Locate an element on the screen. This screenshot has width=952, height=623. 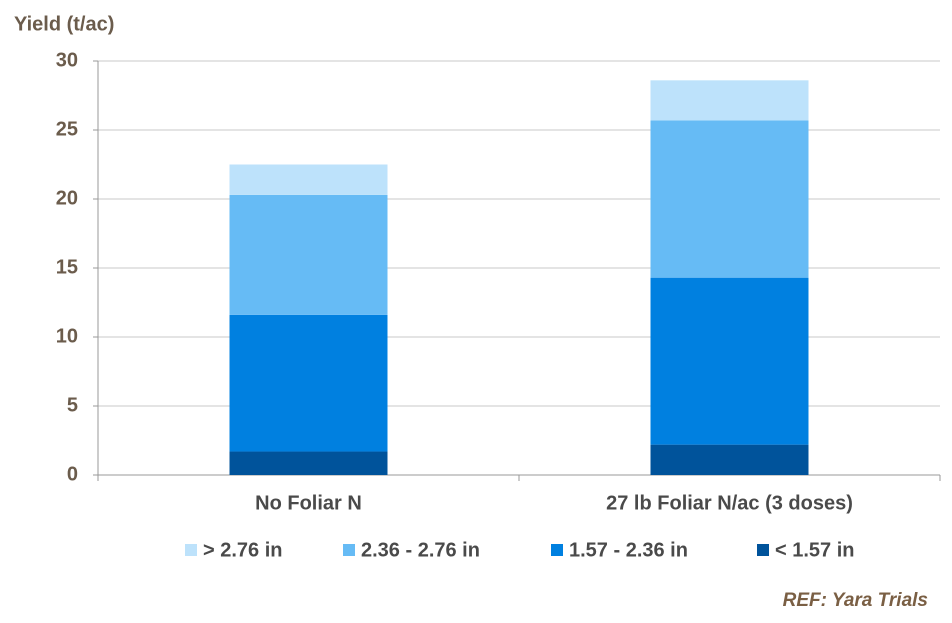
x-tick-label: No Foliar N is located at coordinates (308, 503).